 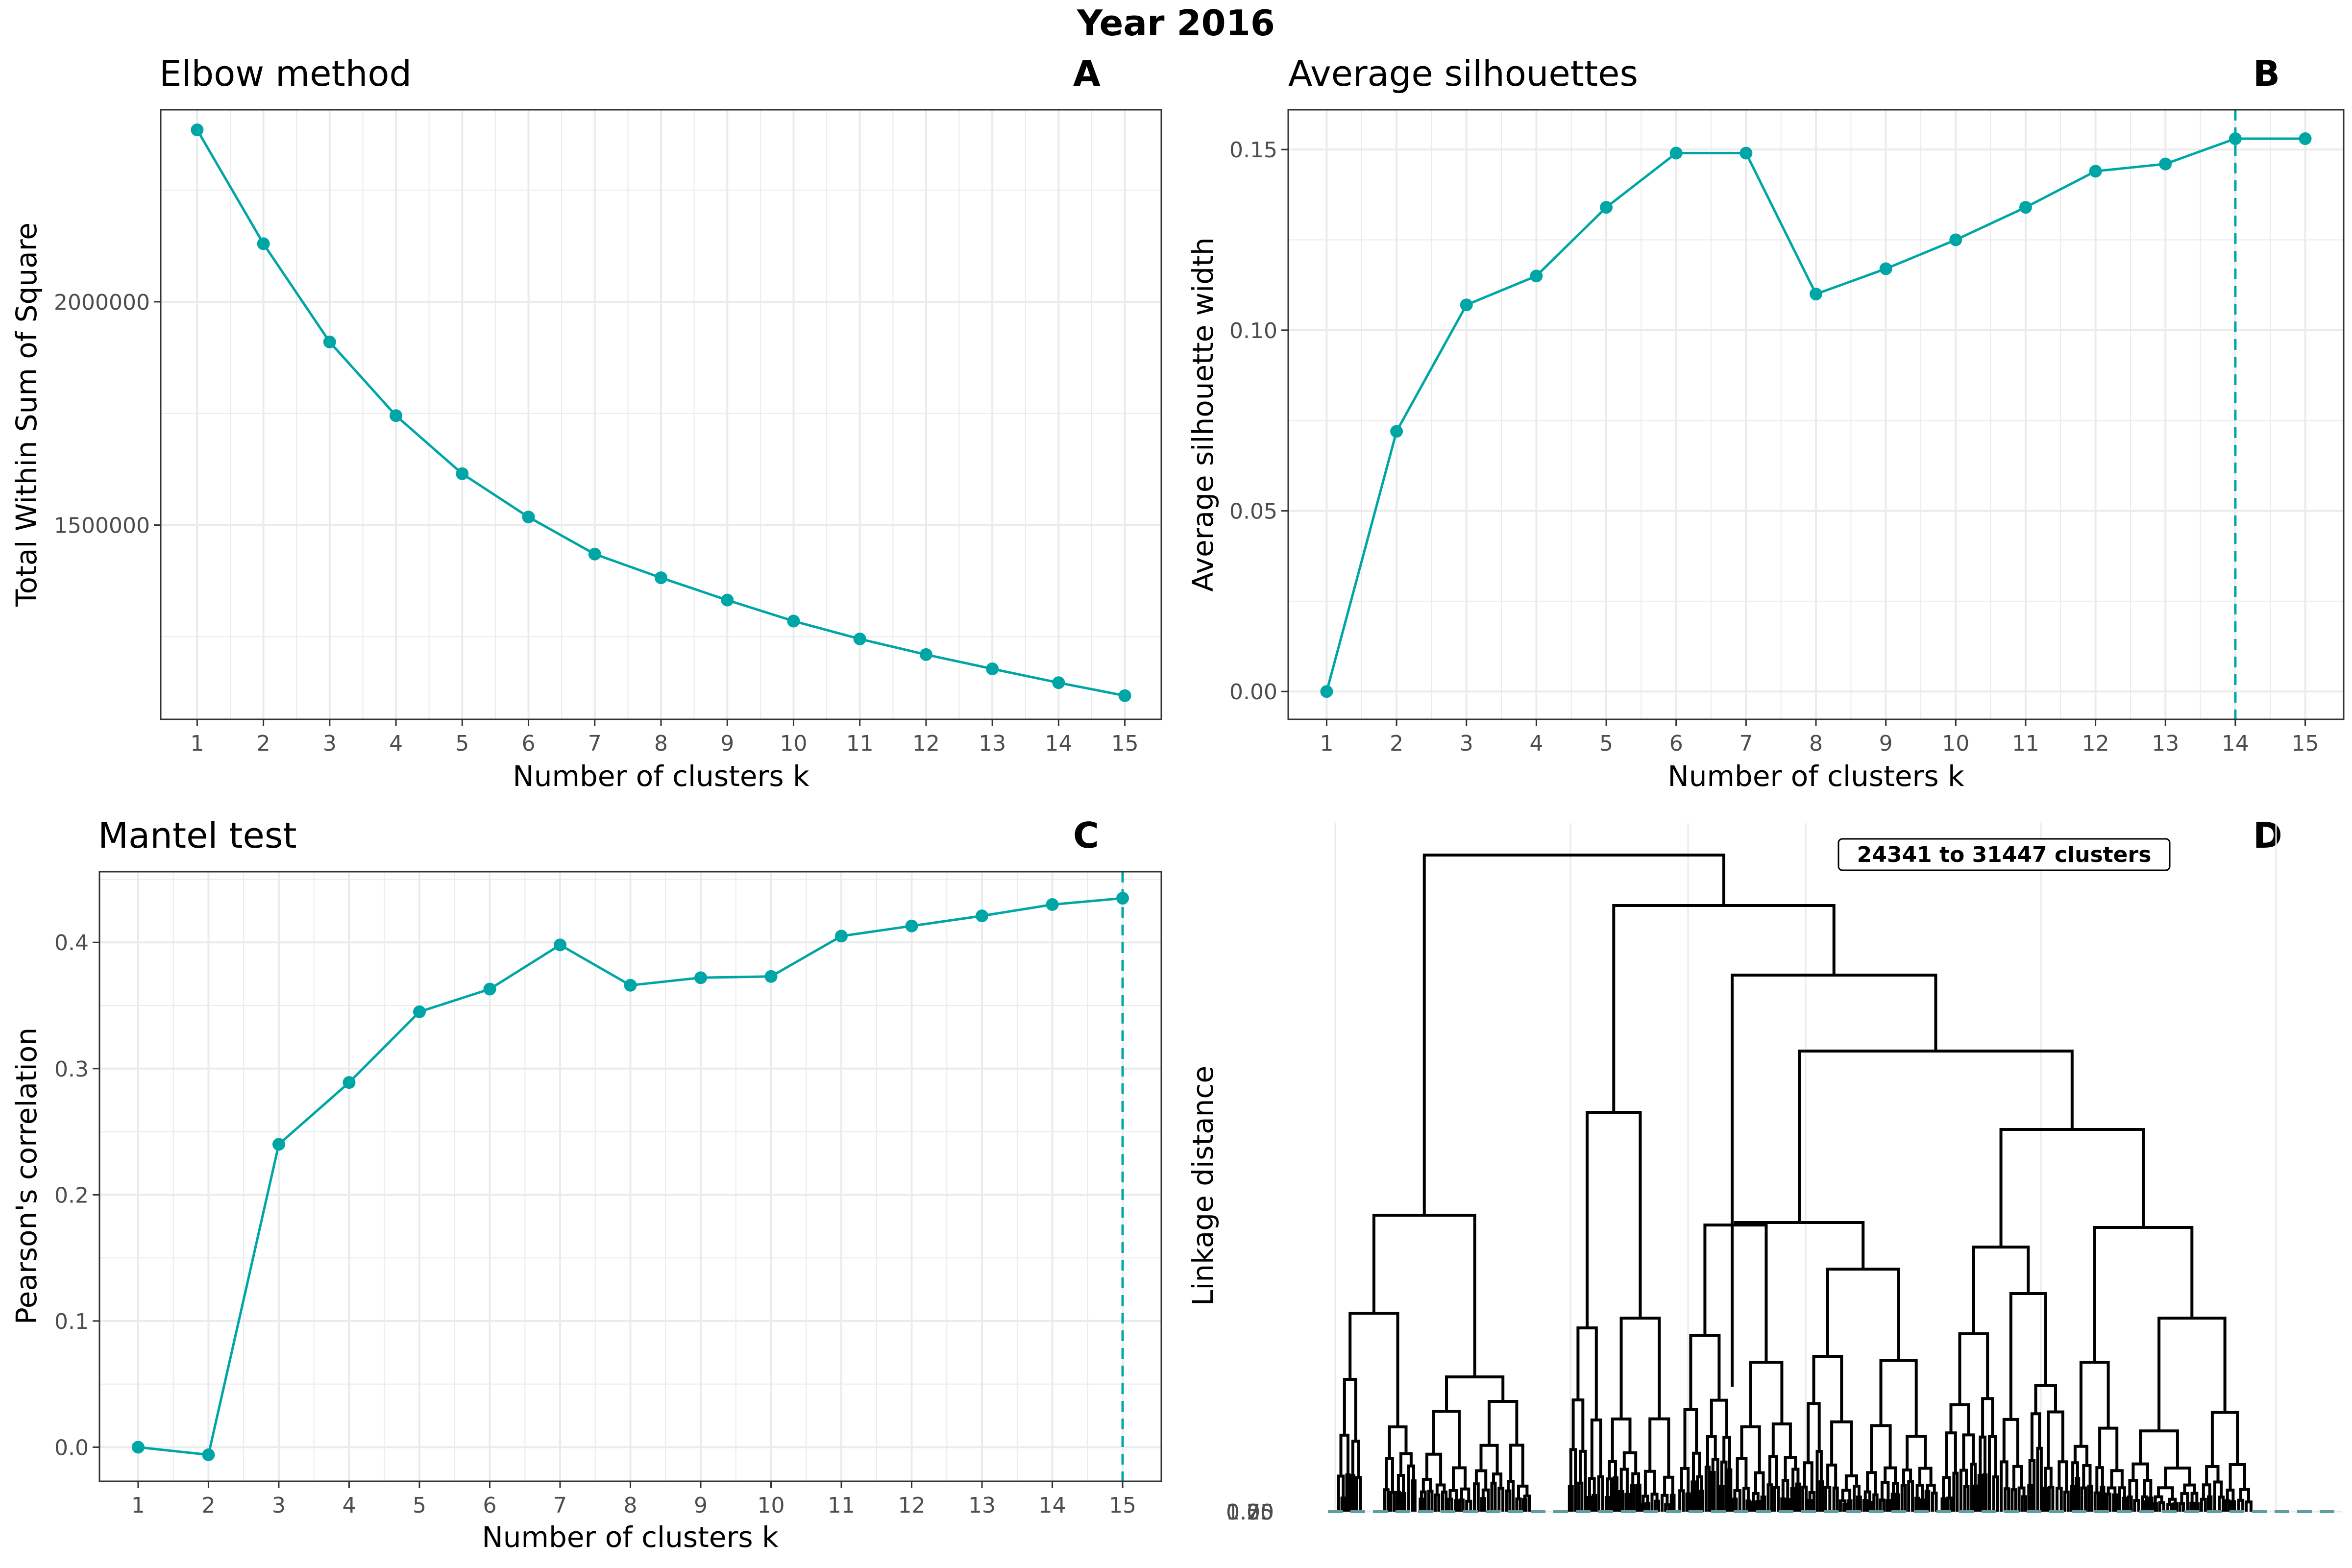 What do you see at coordinates (1125, 743) in the screenshot?
I see `panel-a-x-tick-label: 15` at bounding box center [1125, 743].